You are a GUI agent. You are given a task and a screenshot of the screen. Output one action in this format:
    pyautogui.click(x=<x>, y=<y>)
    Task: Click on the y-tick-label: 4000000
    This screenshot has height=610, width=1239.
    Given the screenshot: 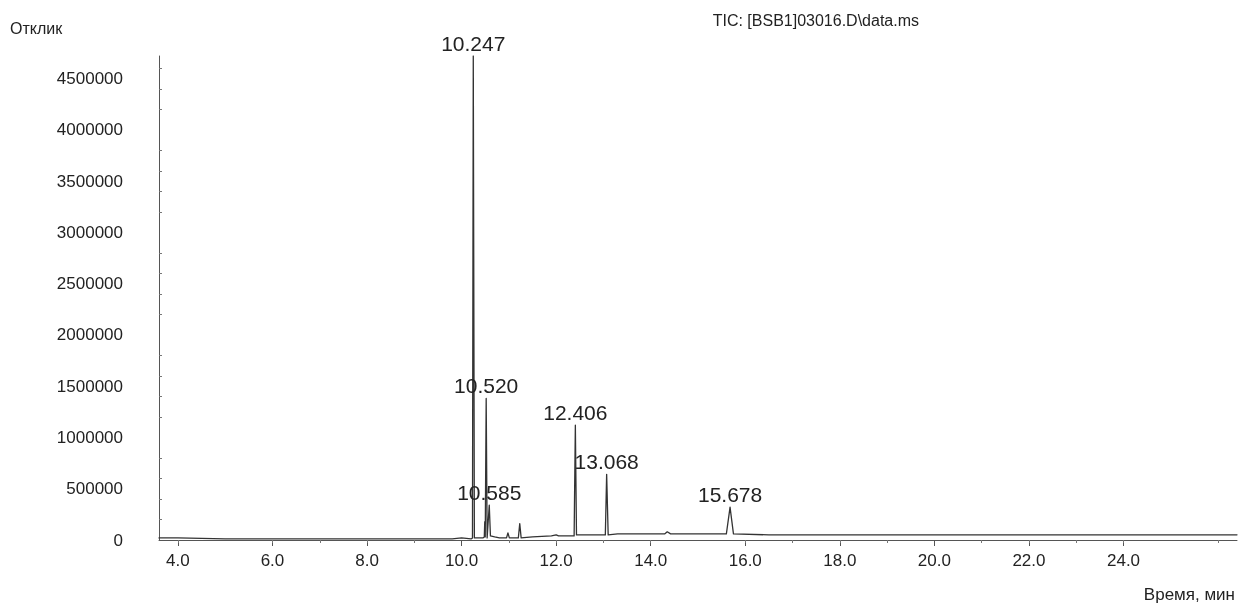 What is the action you would take?
    pyautogui.click(x=89, y=130)
    